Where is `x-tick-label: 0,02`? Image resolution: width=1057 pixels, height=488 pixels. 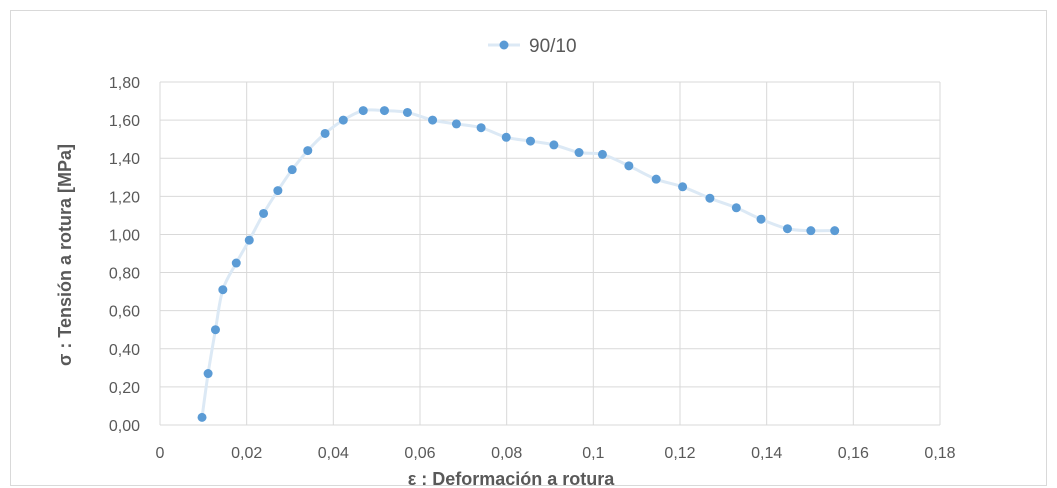 x-tick-label: 0,02 is located at coordinates (246, 453).